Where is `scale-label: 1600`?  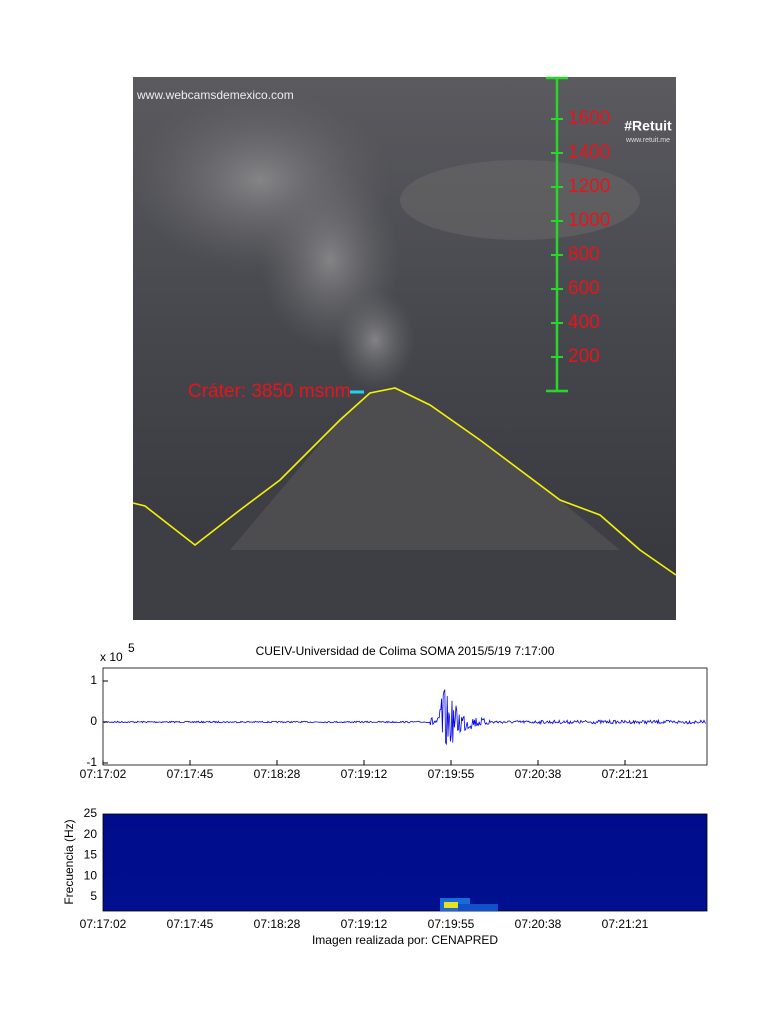
scale-label: 1600 is located at coordinates (589, 118).